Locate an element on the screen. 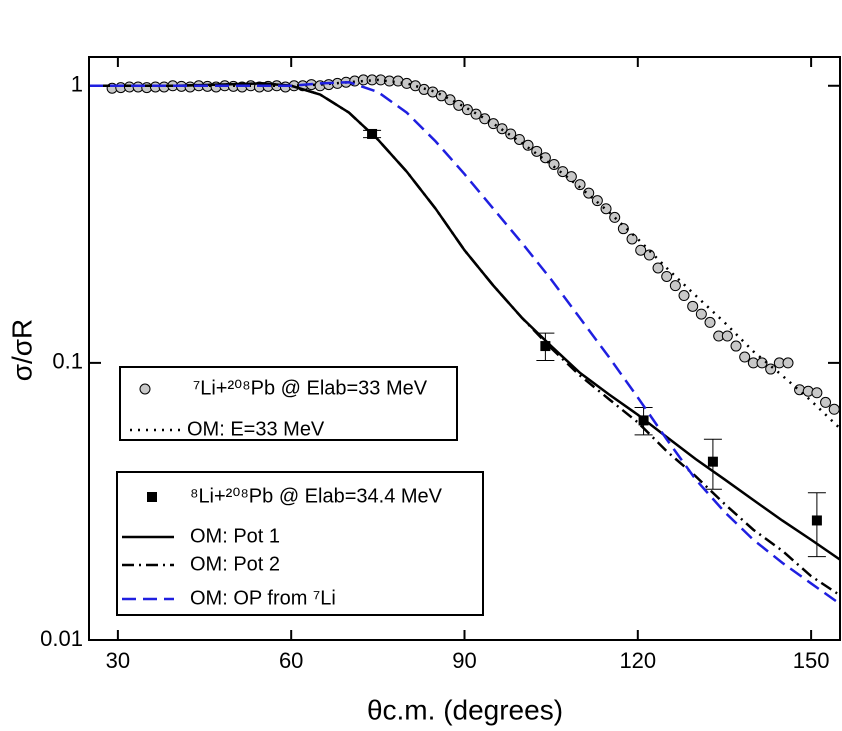 The image size is (842, 731). y-tick-label: 0.01 is located at coordinates (61, 638).